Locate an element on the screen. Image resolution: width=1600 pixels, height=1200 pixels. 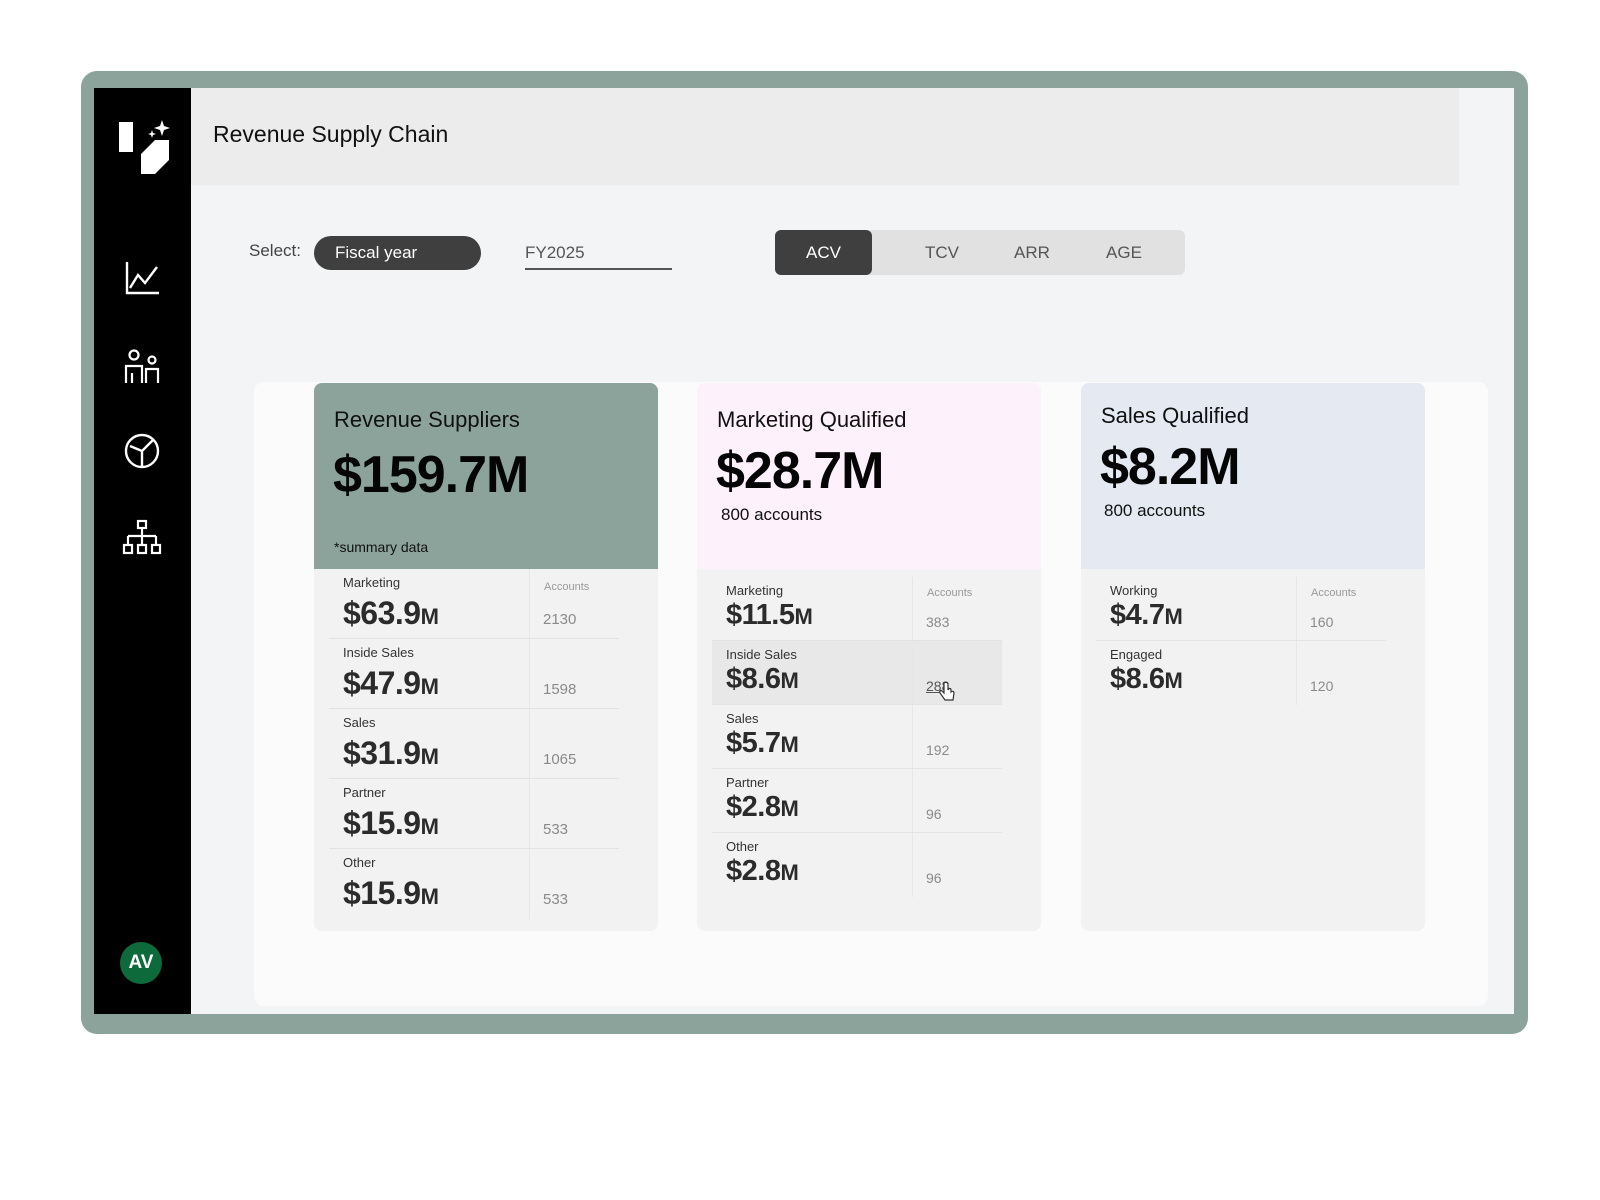
card-title: Revenue Suppliers is located at coordinates (427, 419).